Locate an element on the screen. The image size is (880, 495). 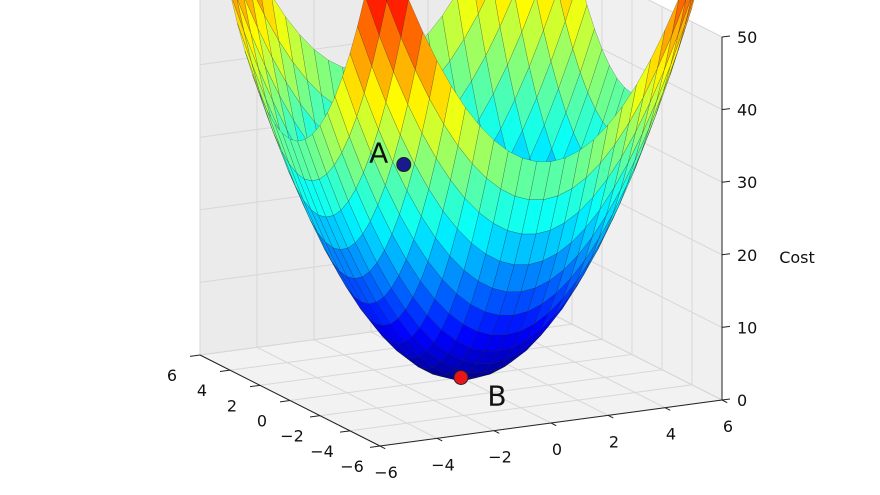
x-tick-label: −6 is located at coordinates (386, 472).